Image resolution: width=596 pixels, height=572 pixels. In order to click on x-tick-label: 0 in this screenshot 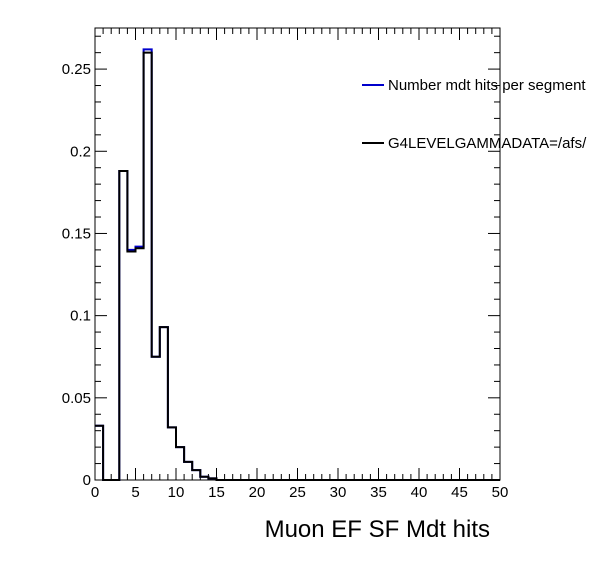, I will do `click(95, 492)`.